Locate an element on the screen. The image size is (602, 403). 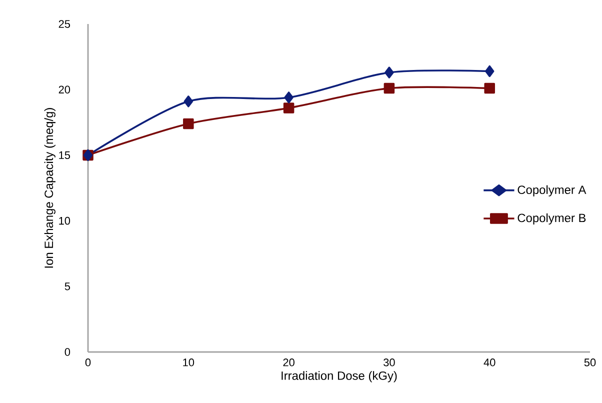
x-tick-label: 50 is located at coordinates (590, 362).